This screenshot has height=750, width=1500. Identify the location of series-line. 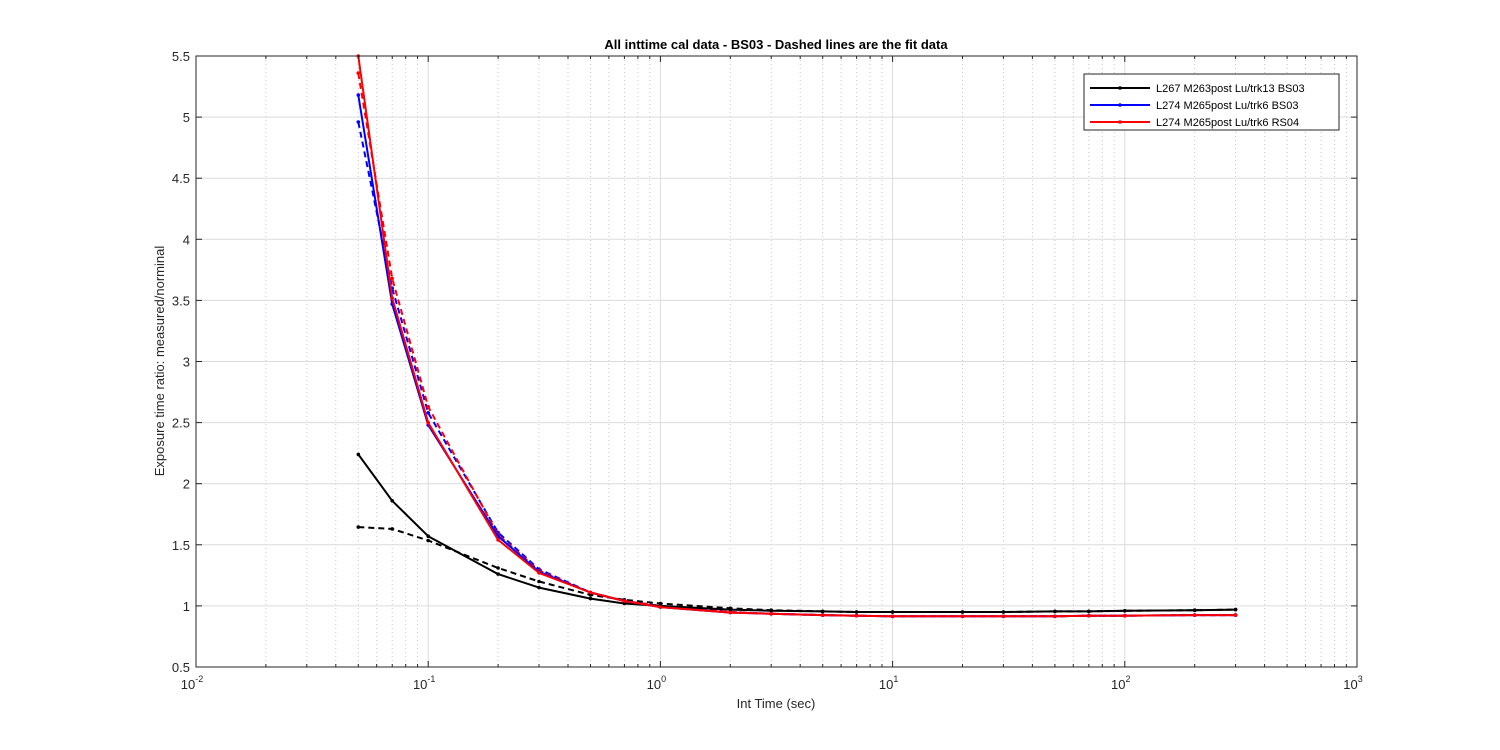
(796, 533).